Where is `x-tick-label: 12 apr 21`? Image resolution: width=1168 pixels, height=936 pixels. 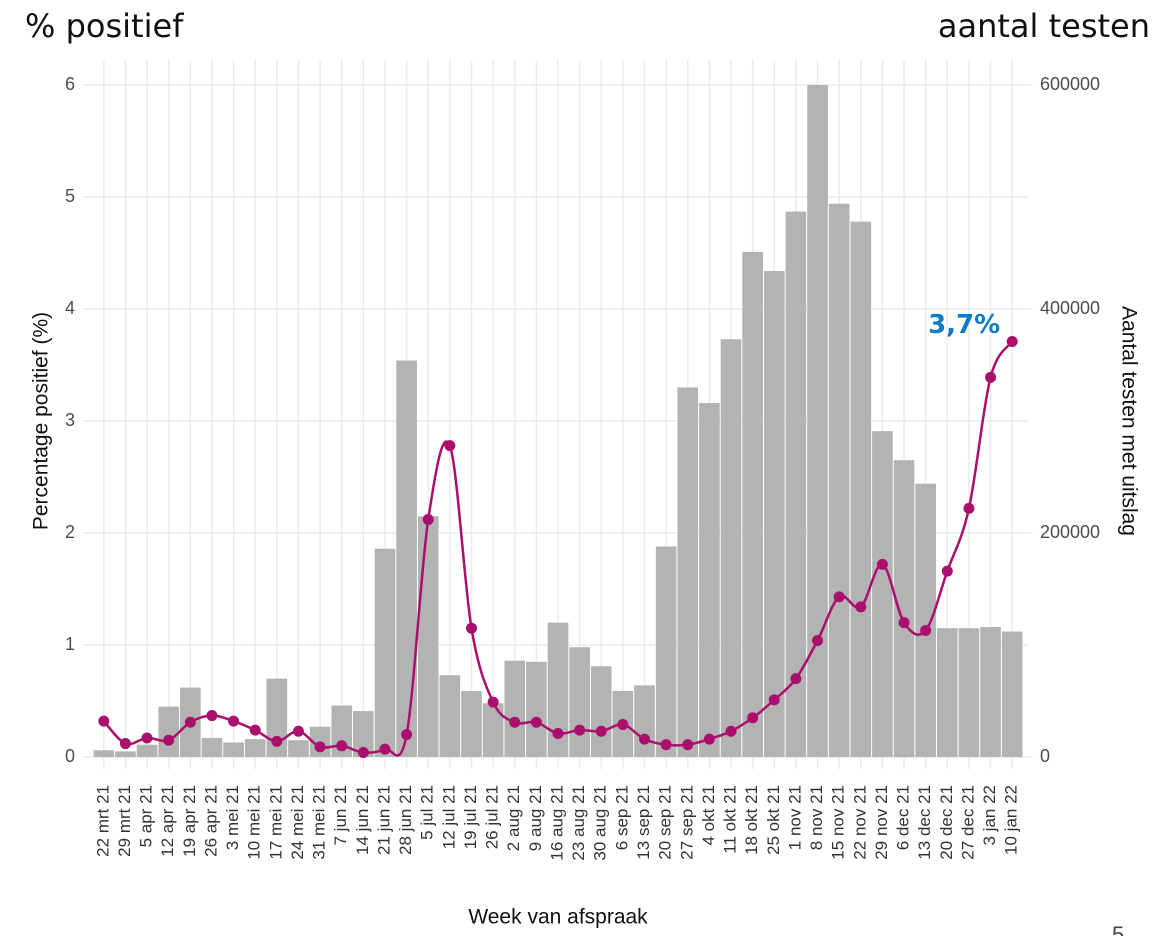
x-tick-label: 12 apr 21 is located at coordinates (167, 821).